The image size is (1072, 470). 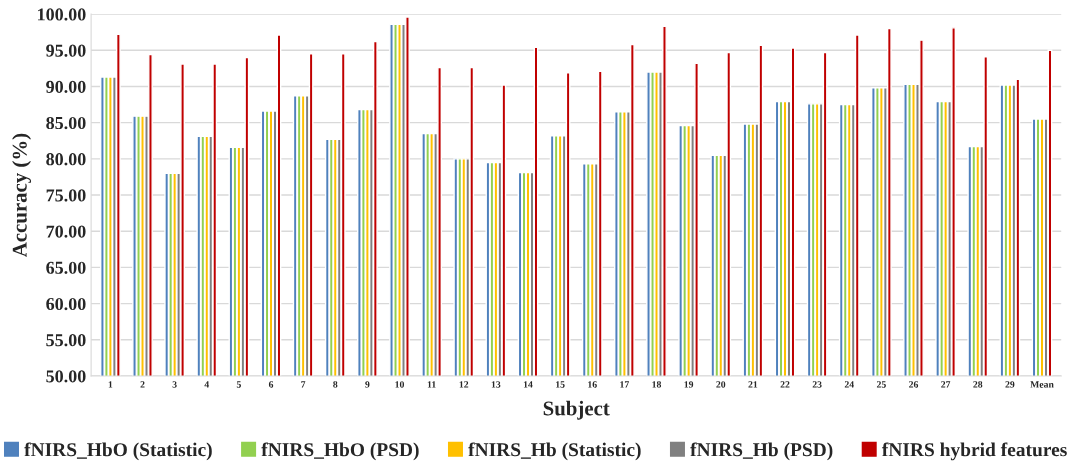 I want to click on y-tick-label: 65.00, so click(x=66, y=267).